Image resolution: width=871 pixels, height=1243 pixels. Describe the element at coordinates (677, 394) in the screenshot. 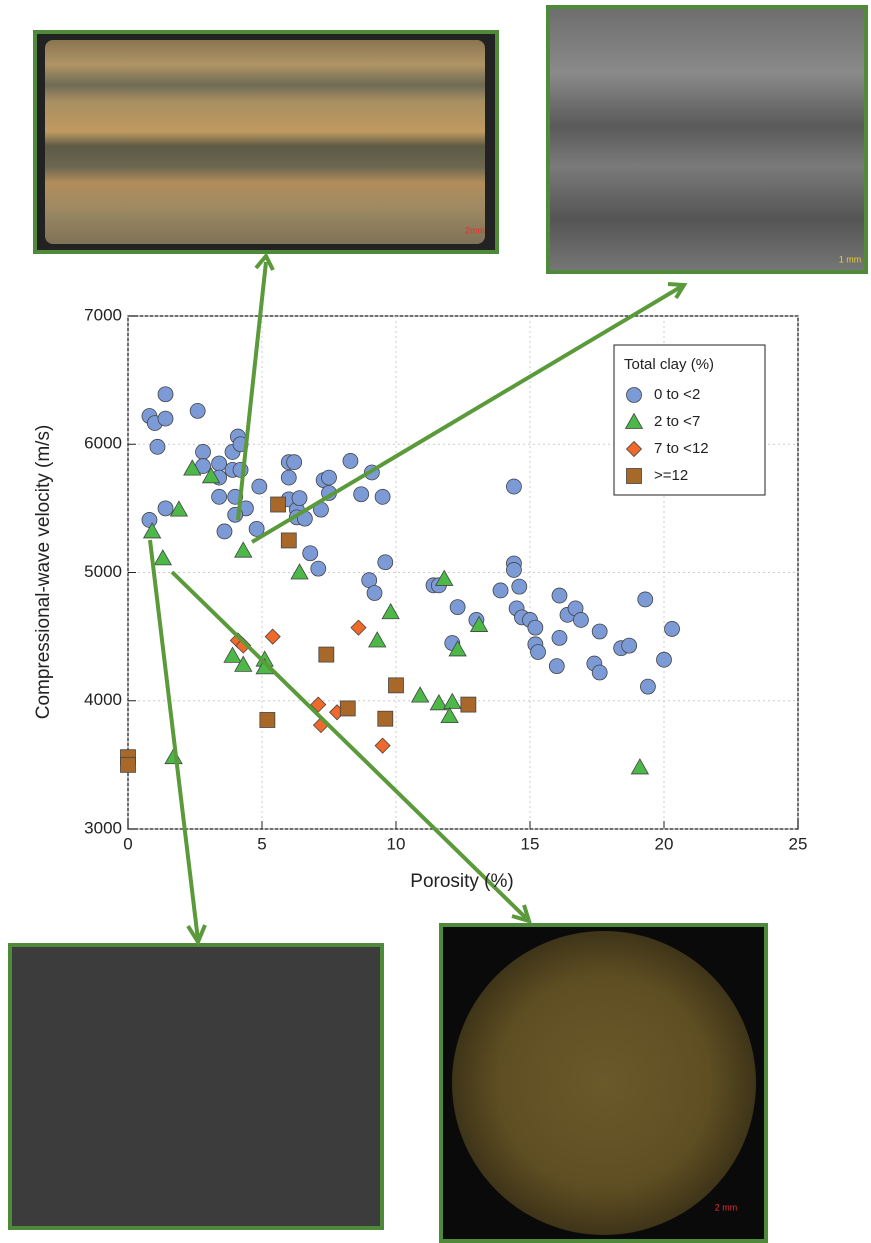

I see `legend-label: 0 to <2` at that location.